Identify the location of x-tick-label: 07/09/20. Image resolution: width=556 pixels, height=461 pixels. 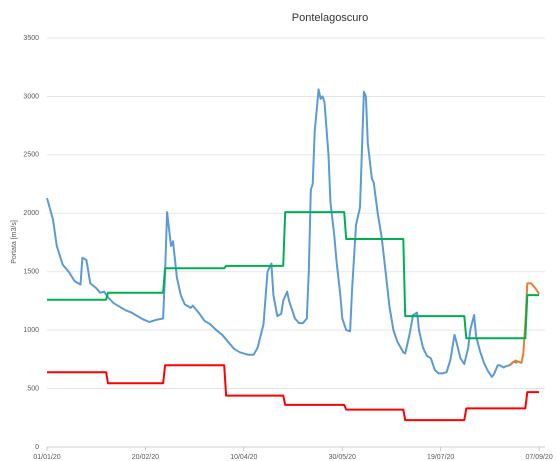
(538, 457).